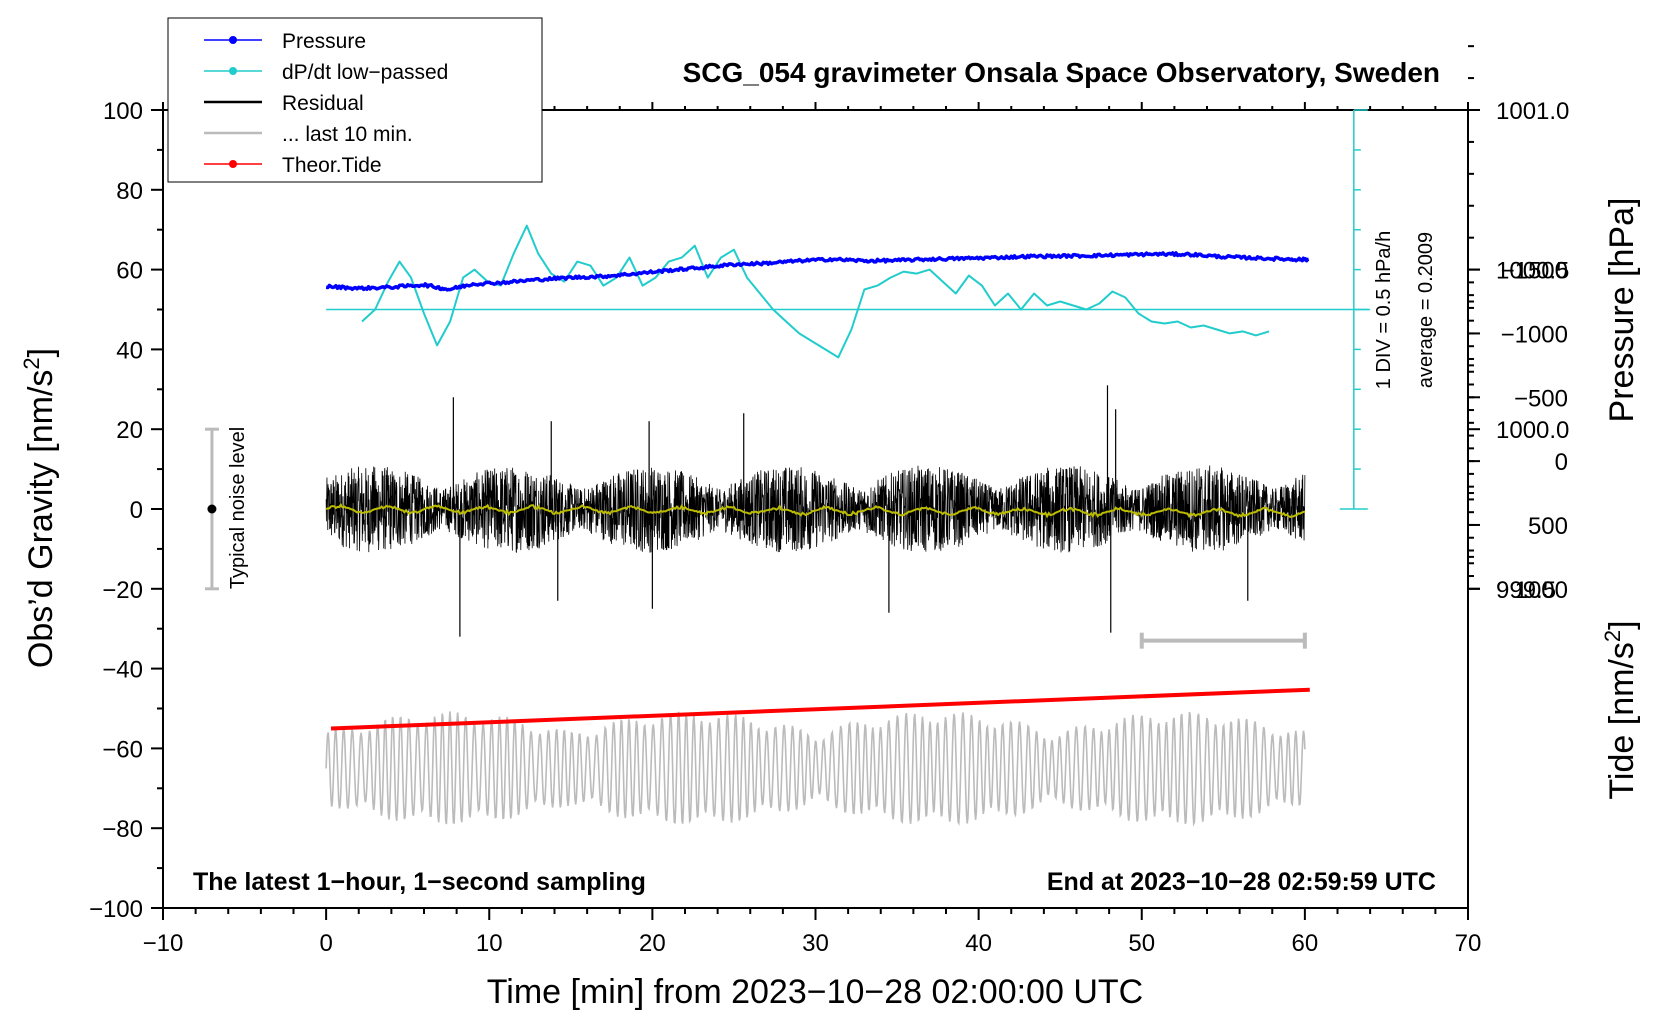 This screenshot has height=1020, width=1660. What do you see at coordinates (1622, 720) in the screenshot?
I see `y-tide-title-main: Tide [nm/s` at bounding box center [1622, 720].